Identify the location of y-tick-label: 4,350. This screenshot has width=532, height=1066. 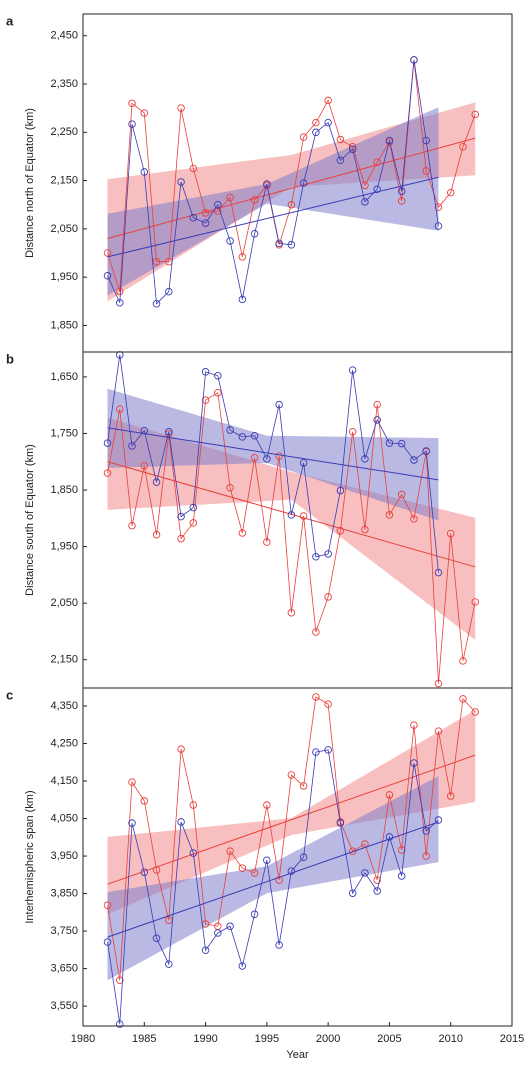
(64, 706).